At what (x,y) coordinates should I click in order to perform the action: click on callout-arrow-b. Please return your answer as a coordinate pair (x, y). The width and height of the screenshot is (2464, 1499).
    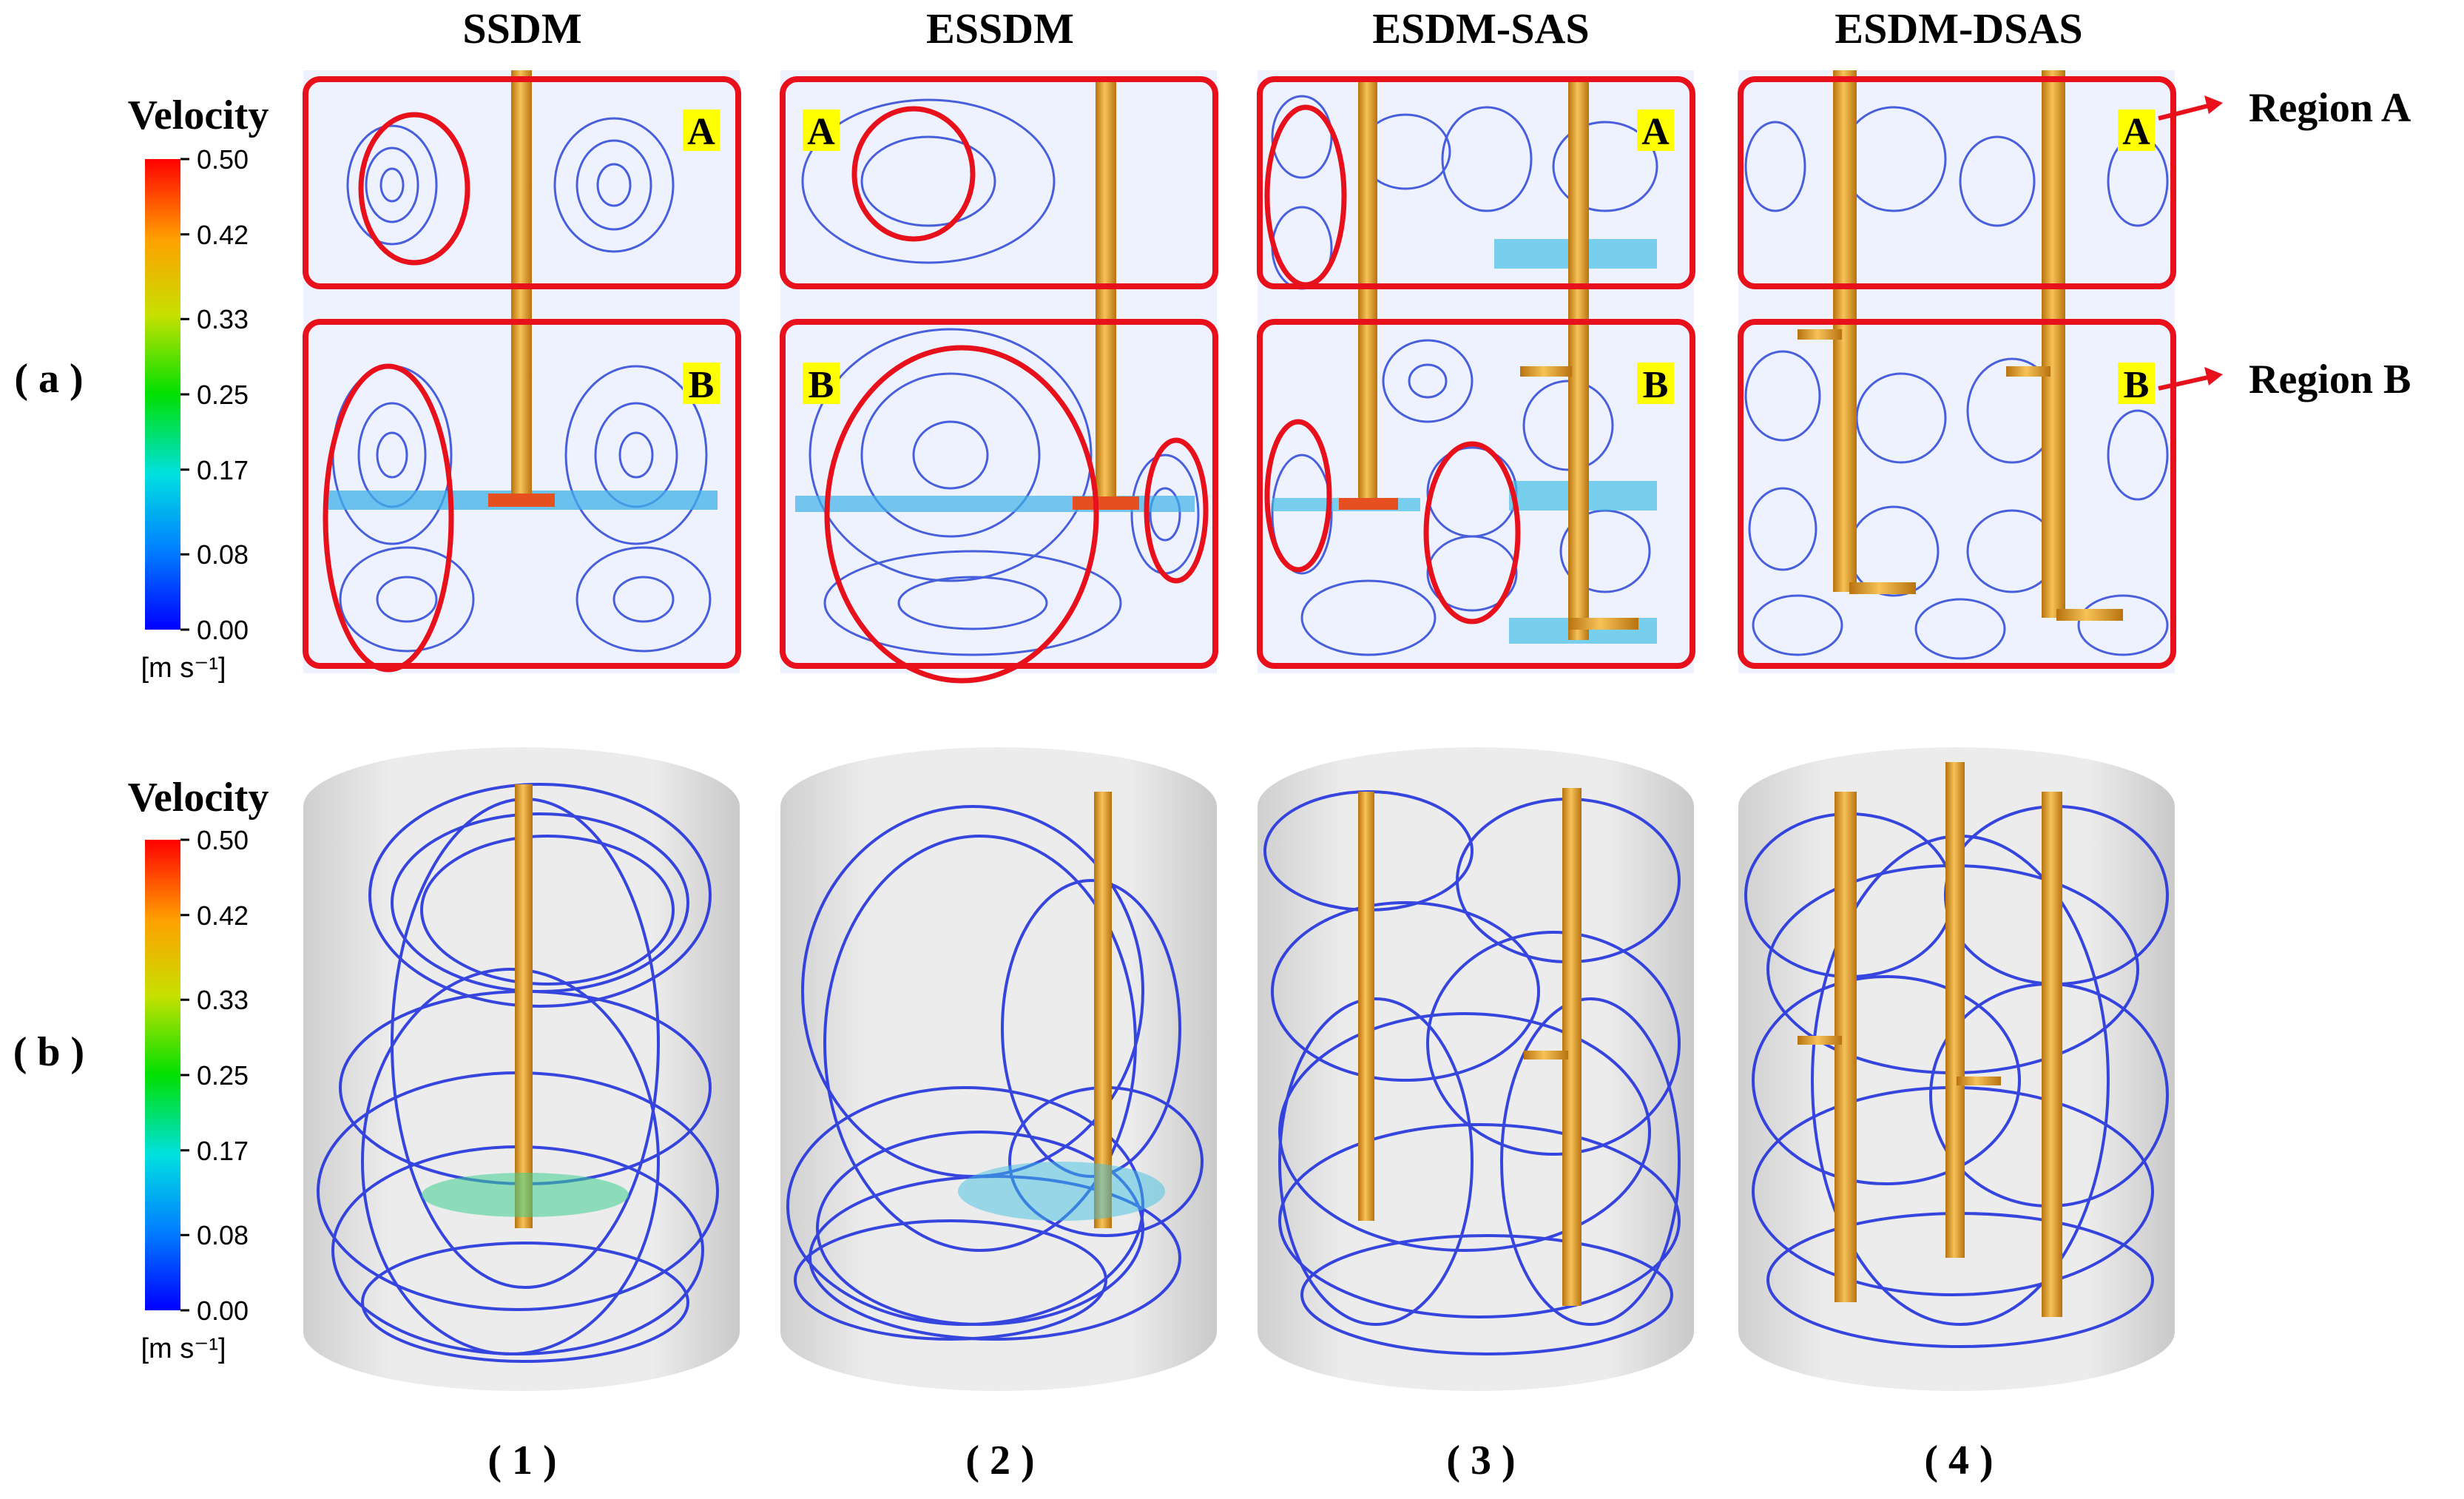
    Looking at the image, I should click on (2183, 383).